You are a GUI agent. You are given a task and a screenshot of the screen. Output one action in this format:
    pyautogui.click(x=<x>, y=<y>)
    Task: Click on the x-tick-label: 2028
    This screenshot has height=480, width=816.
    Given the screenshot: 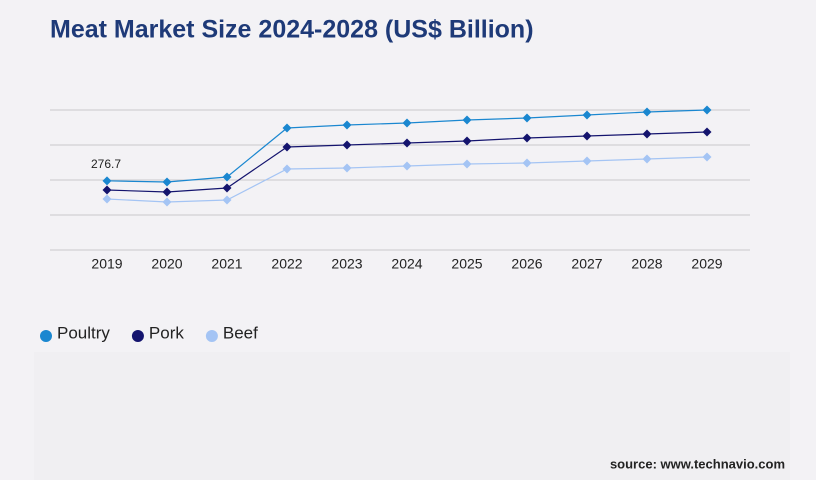 What is the action you would take?
    pyautogui.click(x=646, y=264)
    